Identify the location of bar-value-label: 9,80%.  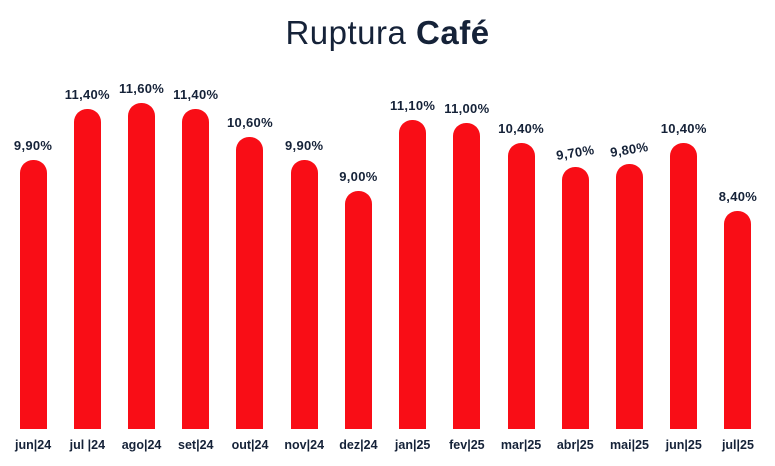
(629, 149).